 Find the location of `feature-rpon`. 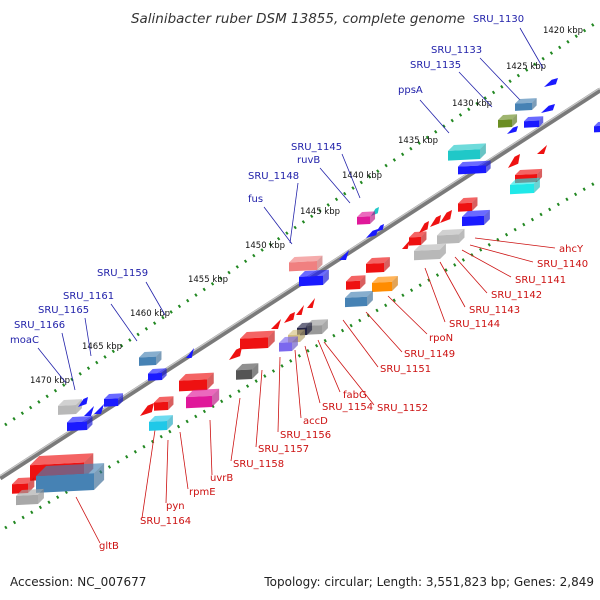

feature-rpon is located at coordinates (378, 265).